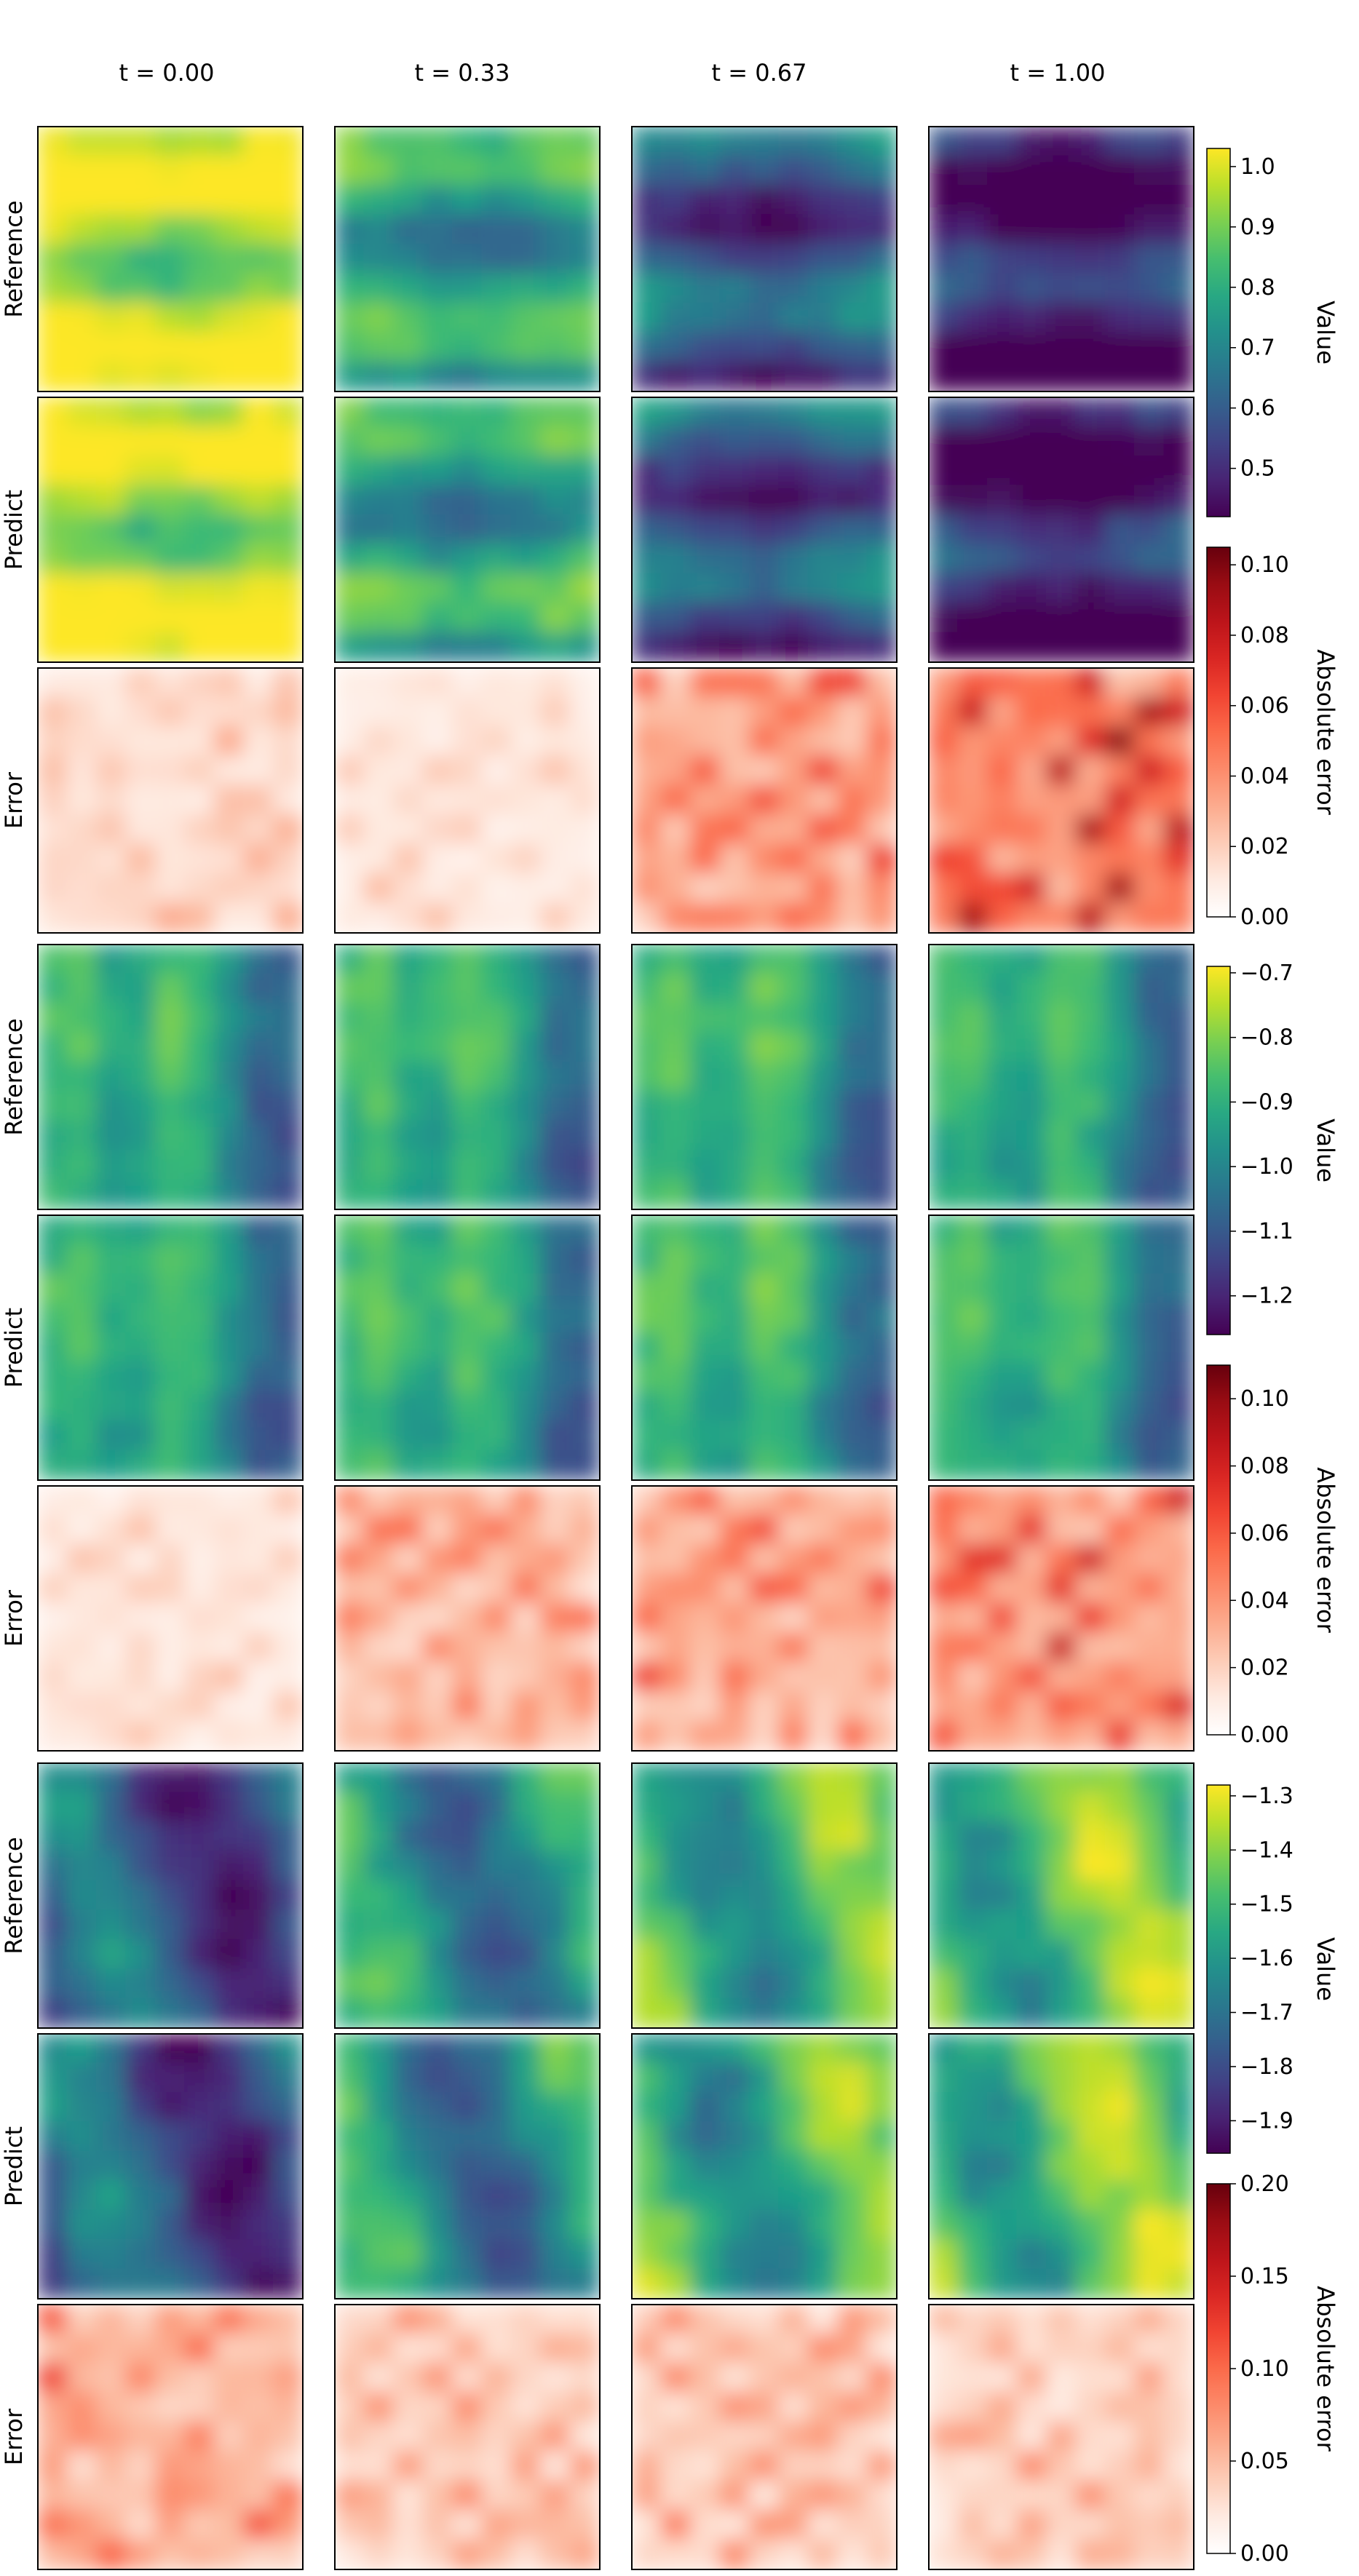  Describe the element at coordinates (171, 1348) in the screenshot. I see `panel-frame` at that location.